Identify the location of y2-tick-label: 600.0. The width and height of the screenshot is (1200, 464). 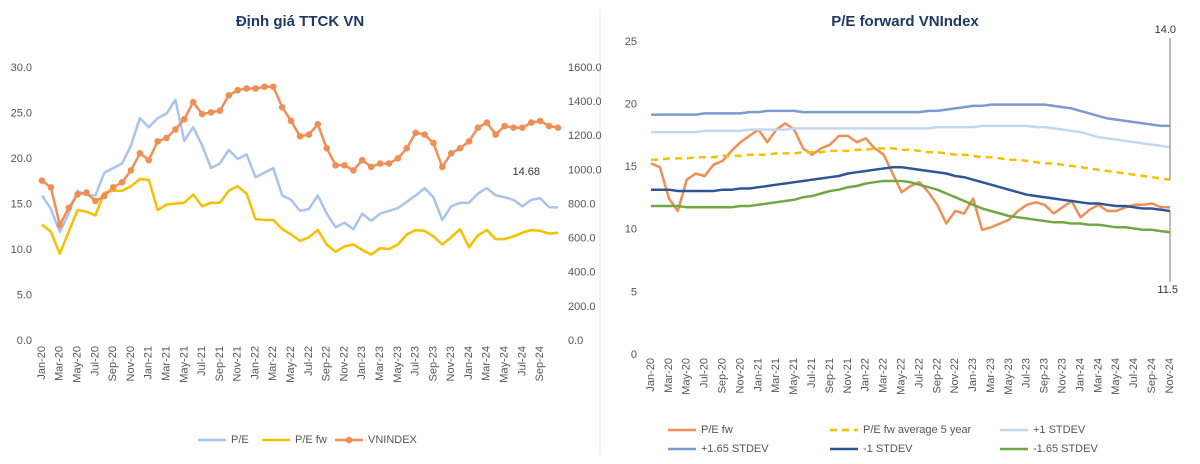
(582, 239).